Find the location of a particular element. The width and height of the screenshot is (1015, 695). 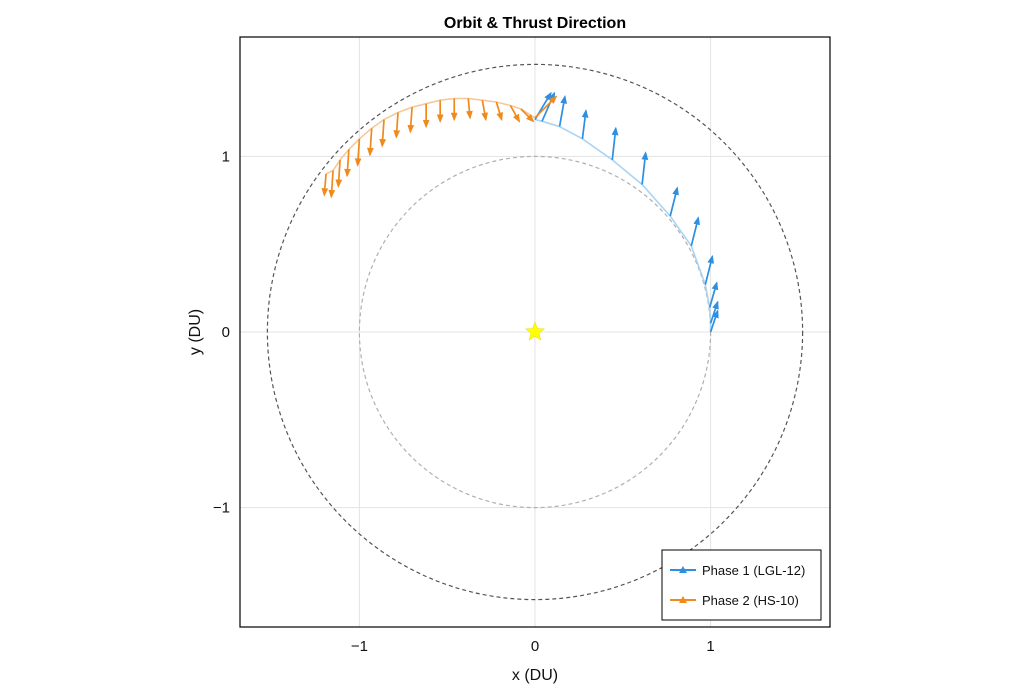

legend: Phase 1 (LGL-12) Phase 2 (HS-10) is located at coordinates (741, 585).